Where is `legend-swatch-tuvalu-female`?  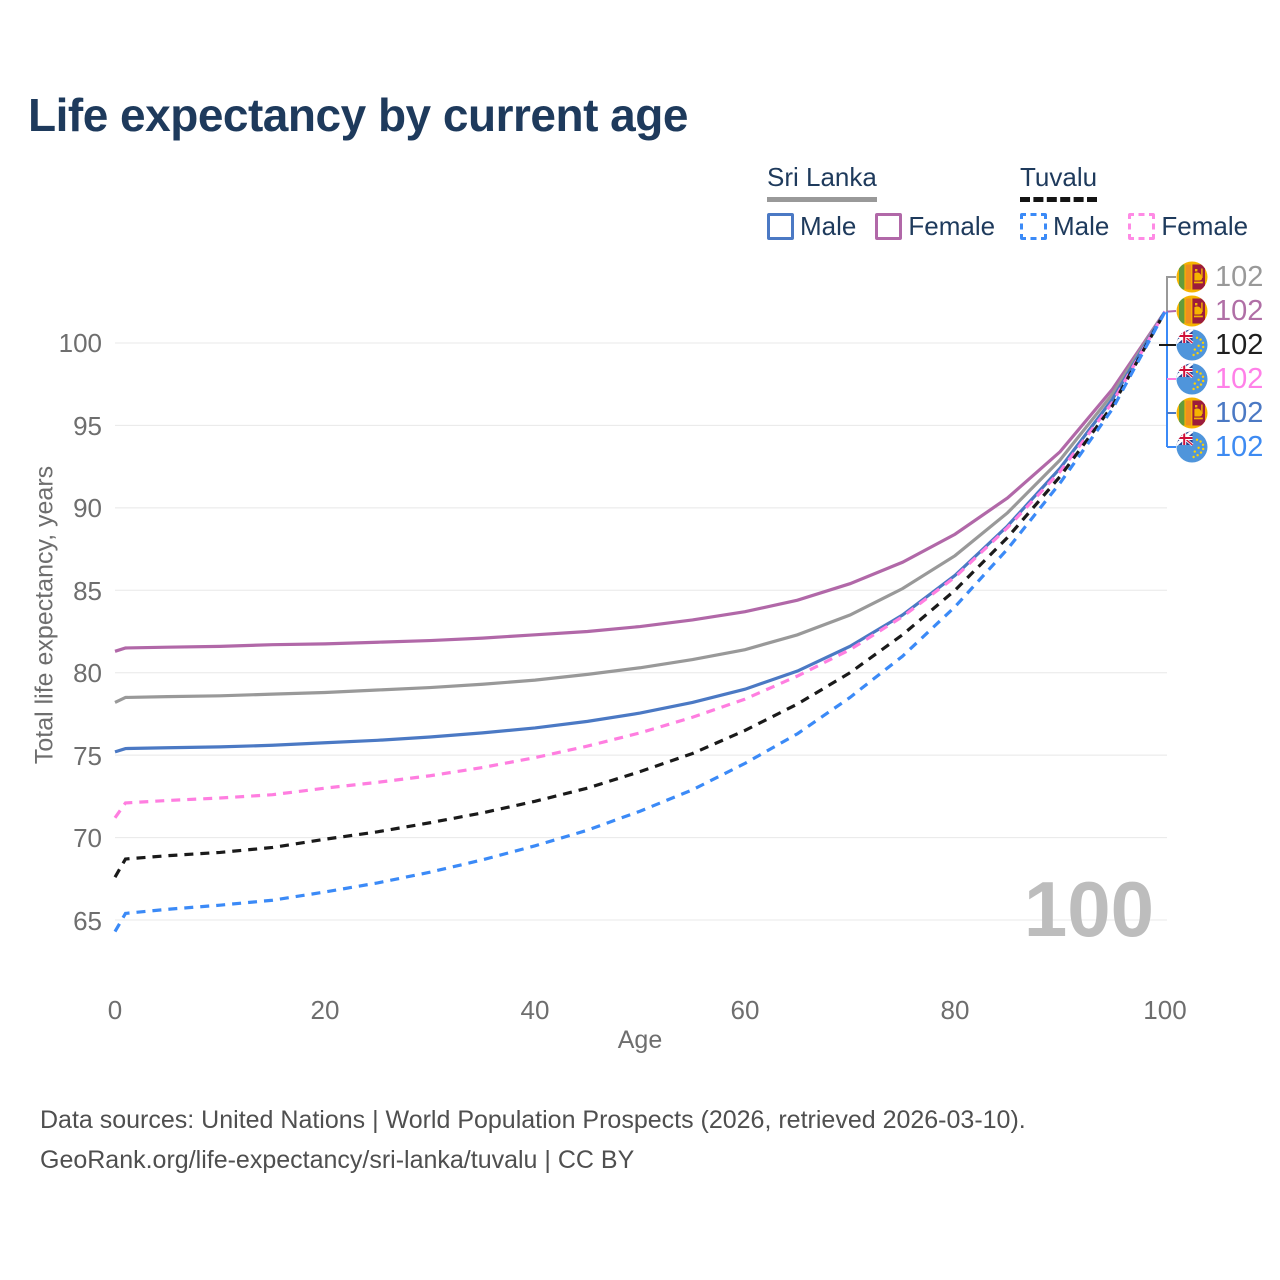
legend-swatch-tuvalu-female is located at coordinates (1142, 226).